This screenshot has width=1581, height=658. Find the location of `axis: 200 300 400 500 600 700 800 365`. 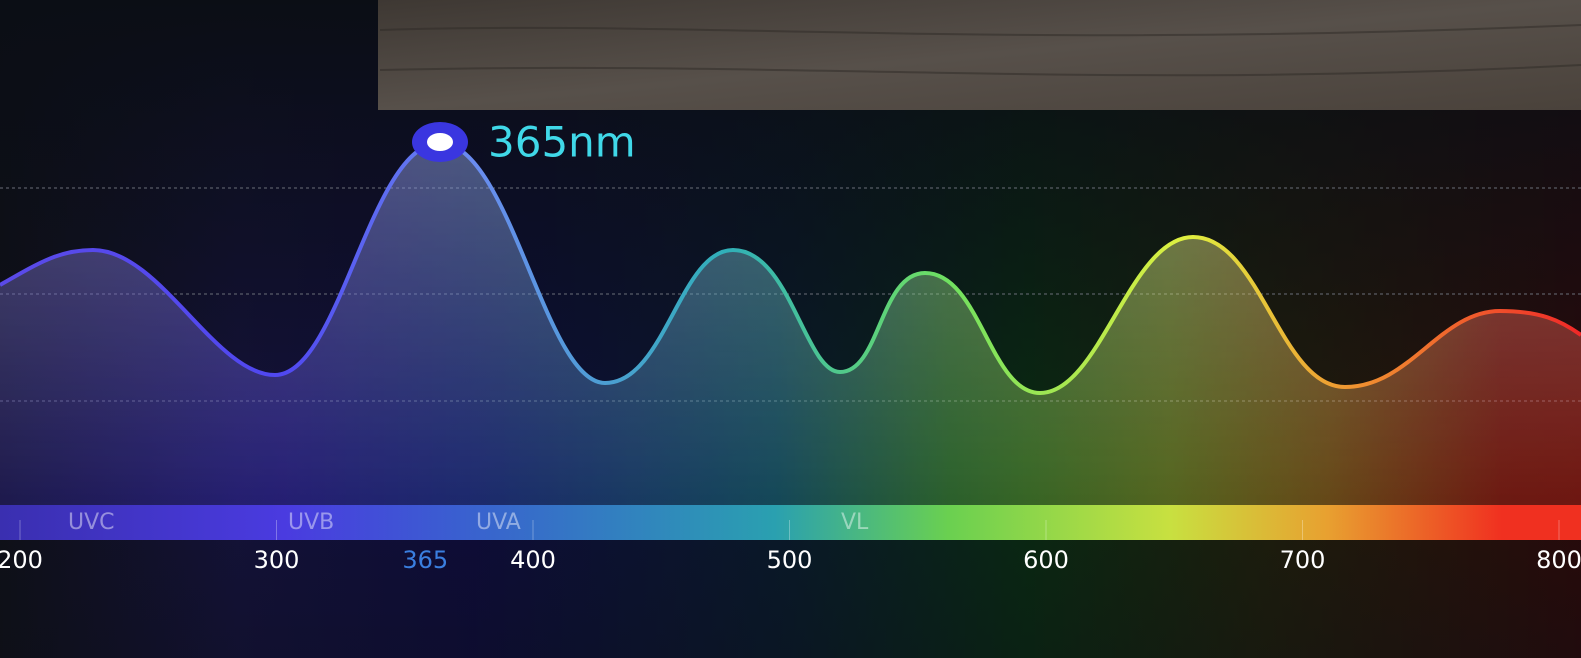

axis: 200 300 400 500 600 700 800 365 is located at coordinates (790, 547).